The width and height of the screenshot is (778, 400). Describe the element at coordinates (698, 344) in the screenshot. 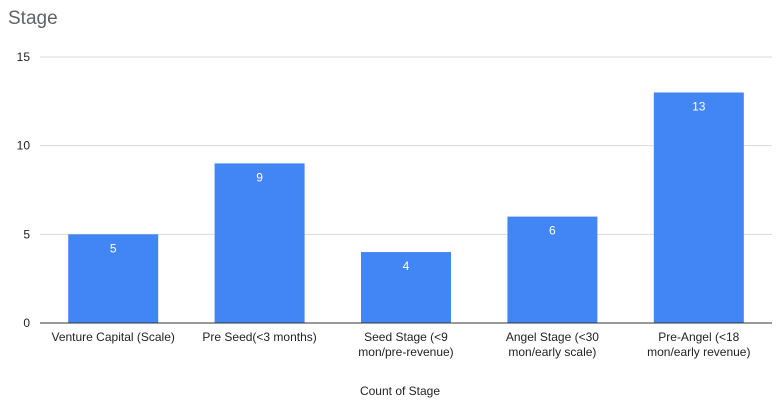

I see `x-tick-label: Pre-Angel (<18 mon/early revenue)` at that location.